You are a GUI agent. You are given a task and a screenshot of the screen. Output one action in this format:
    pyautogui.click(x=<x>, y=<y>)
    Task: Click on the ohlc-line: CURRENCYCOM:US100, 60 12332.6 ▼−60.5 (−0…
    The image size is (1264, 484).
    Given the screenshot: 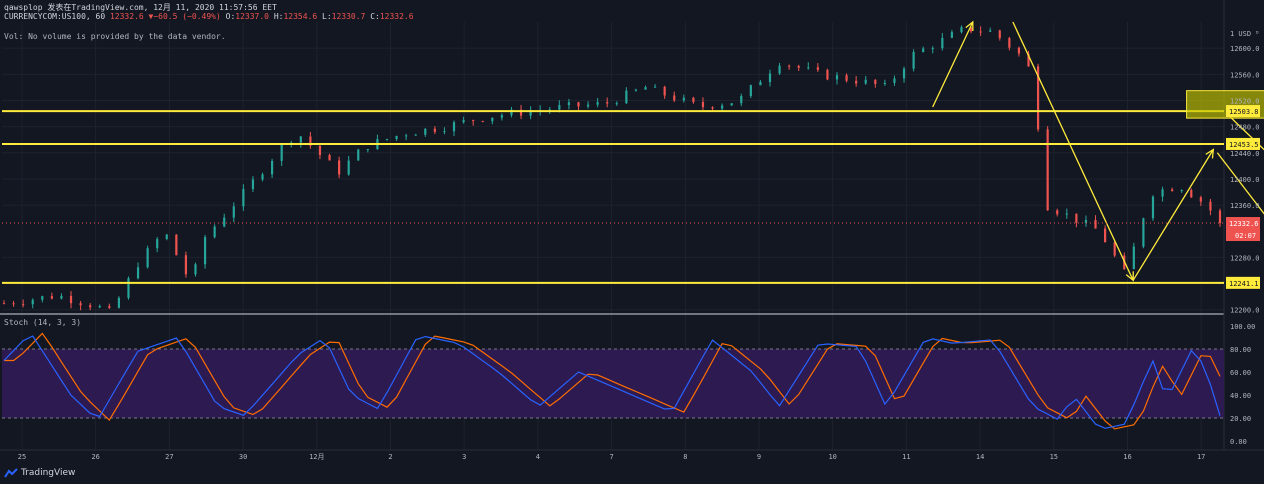 What is the action you would take?
    pyautogui.click(x=209, y=16)
    